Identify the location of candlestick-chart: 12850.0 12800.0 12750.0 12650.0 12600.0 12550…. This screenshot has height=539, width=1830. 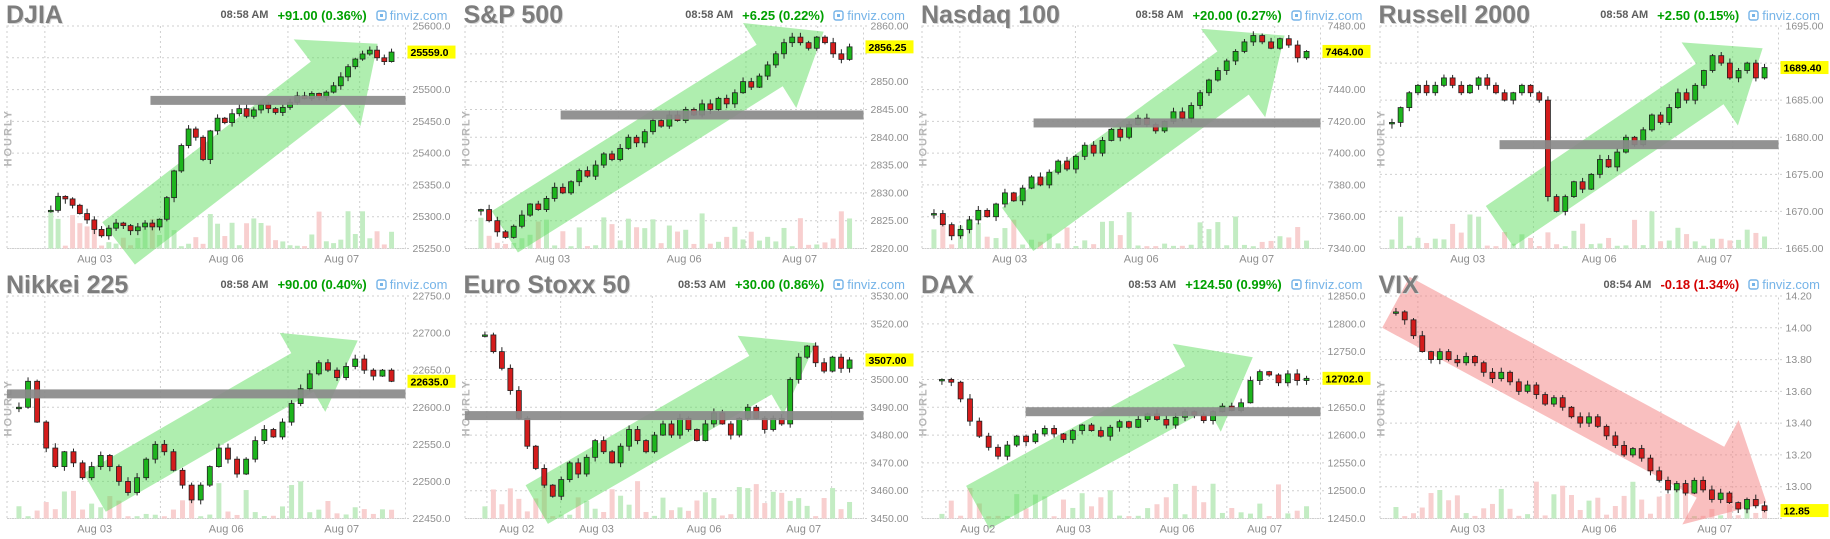
(1144, 404).